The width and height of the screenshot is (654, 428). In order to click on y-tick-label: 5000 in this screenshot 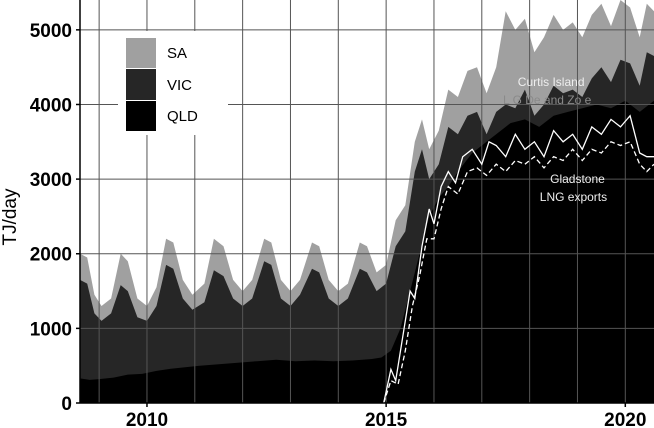, I will do `click(51, 31)`.